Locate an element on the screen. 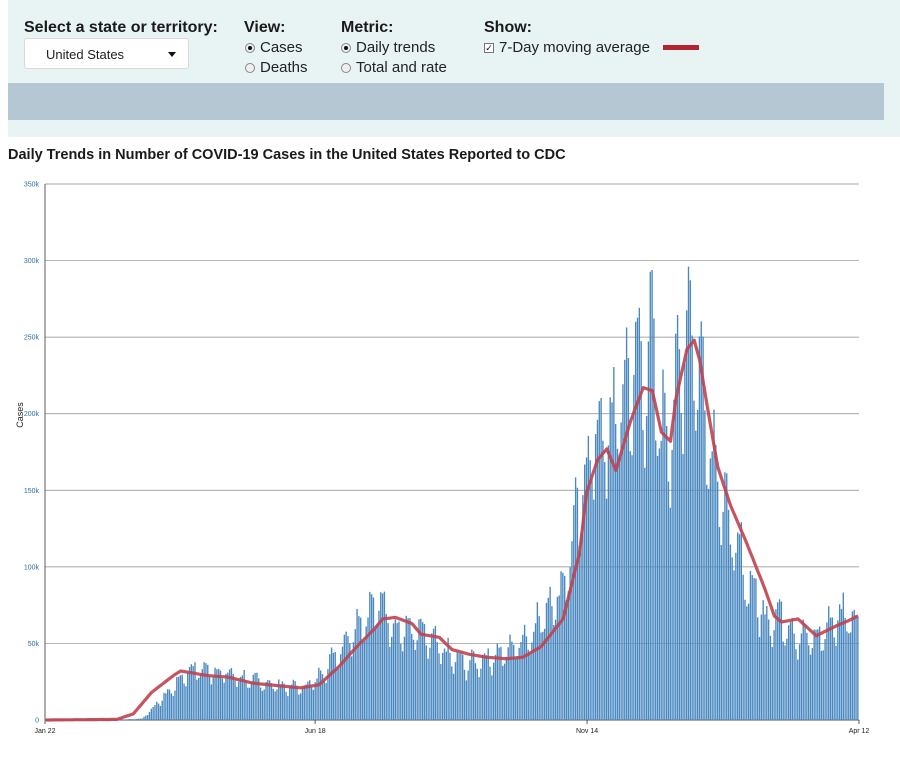 Image resolution: width=900 pixels, height=758 pixels. view-label: View: is located at coordinates (265, 27).